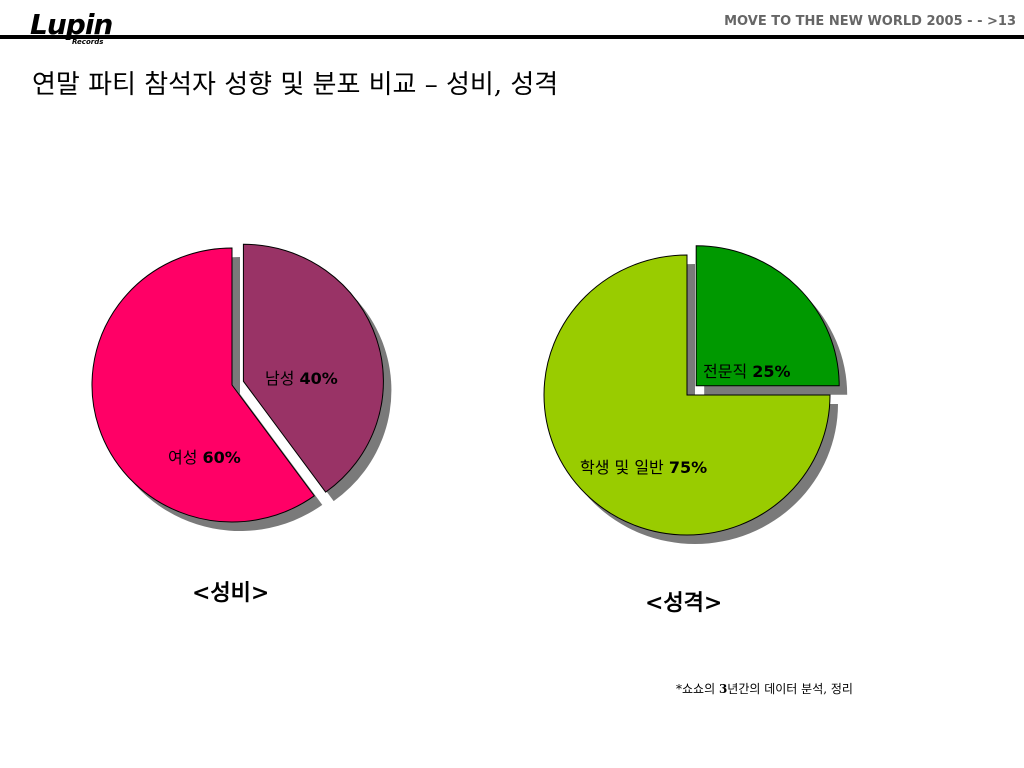  What do you see at coordinates (790, 689) in the screenshot?
I see `footnote-suffix: 년간의 데이터 분석, 정리` at bounding box center [790, 689].